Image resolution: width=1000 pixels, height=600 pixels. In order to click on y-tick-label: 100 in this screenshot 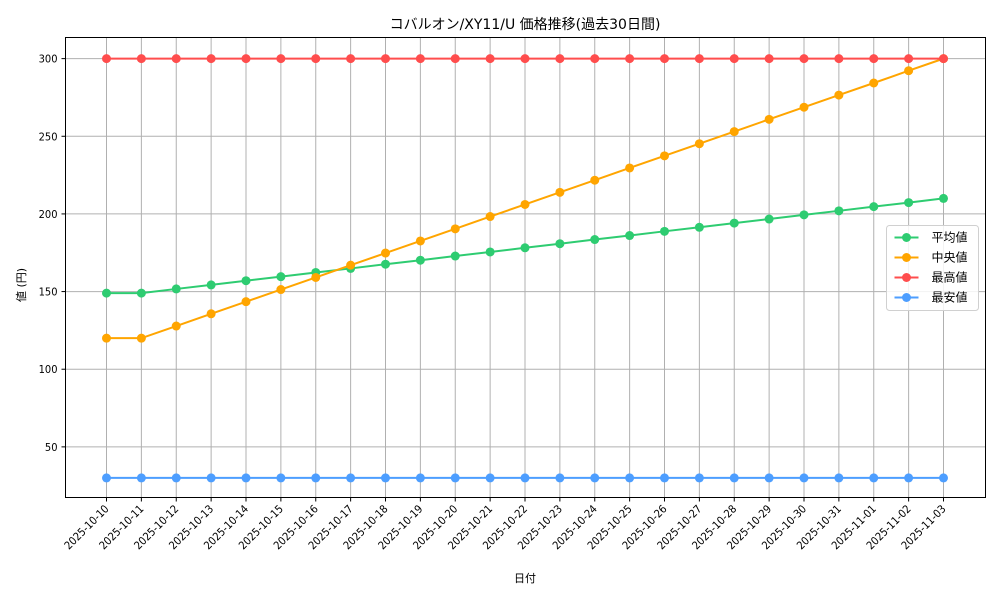, I will do `click(48, 369)`.